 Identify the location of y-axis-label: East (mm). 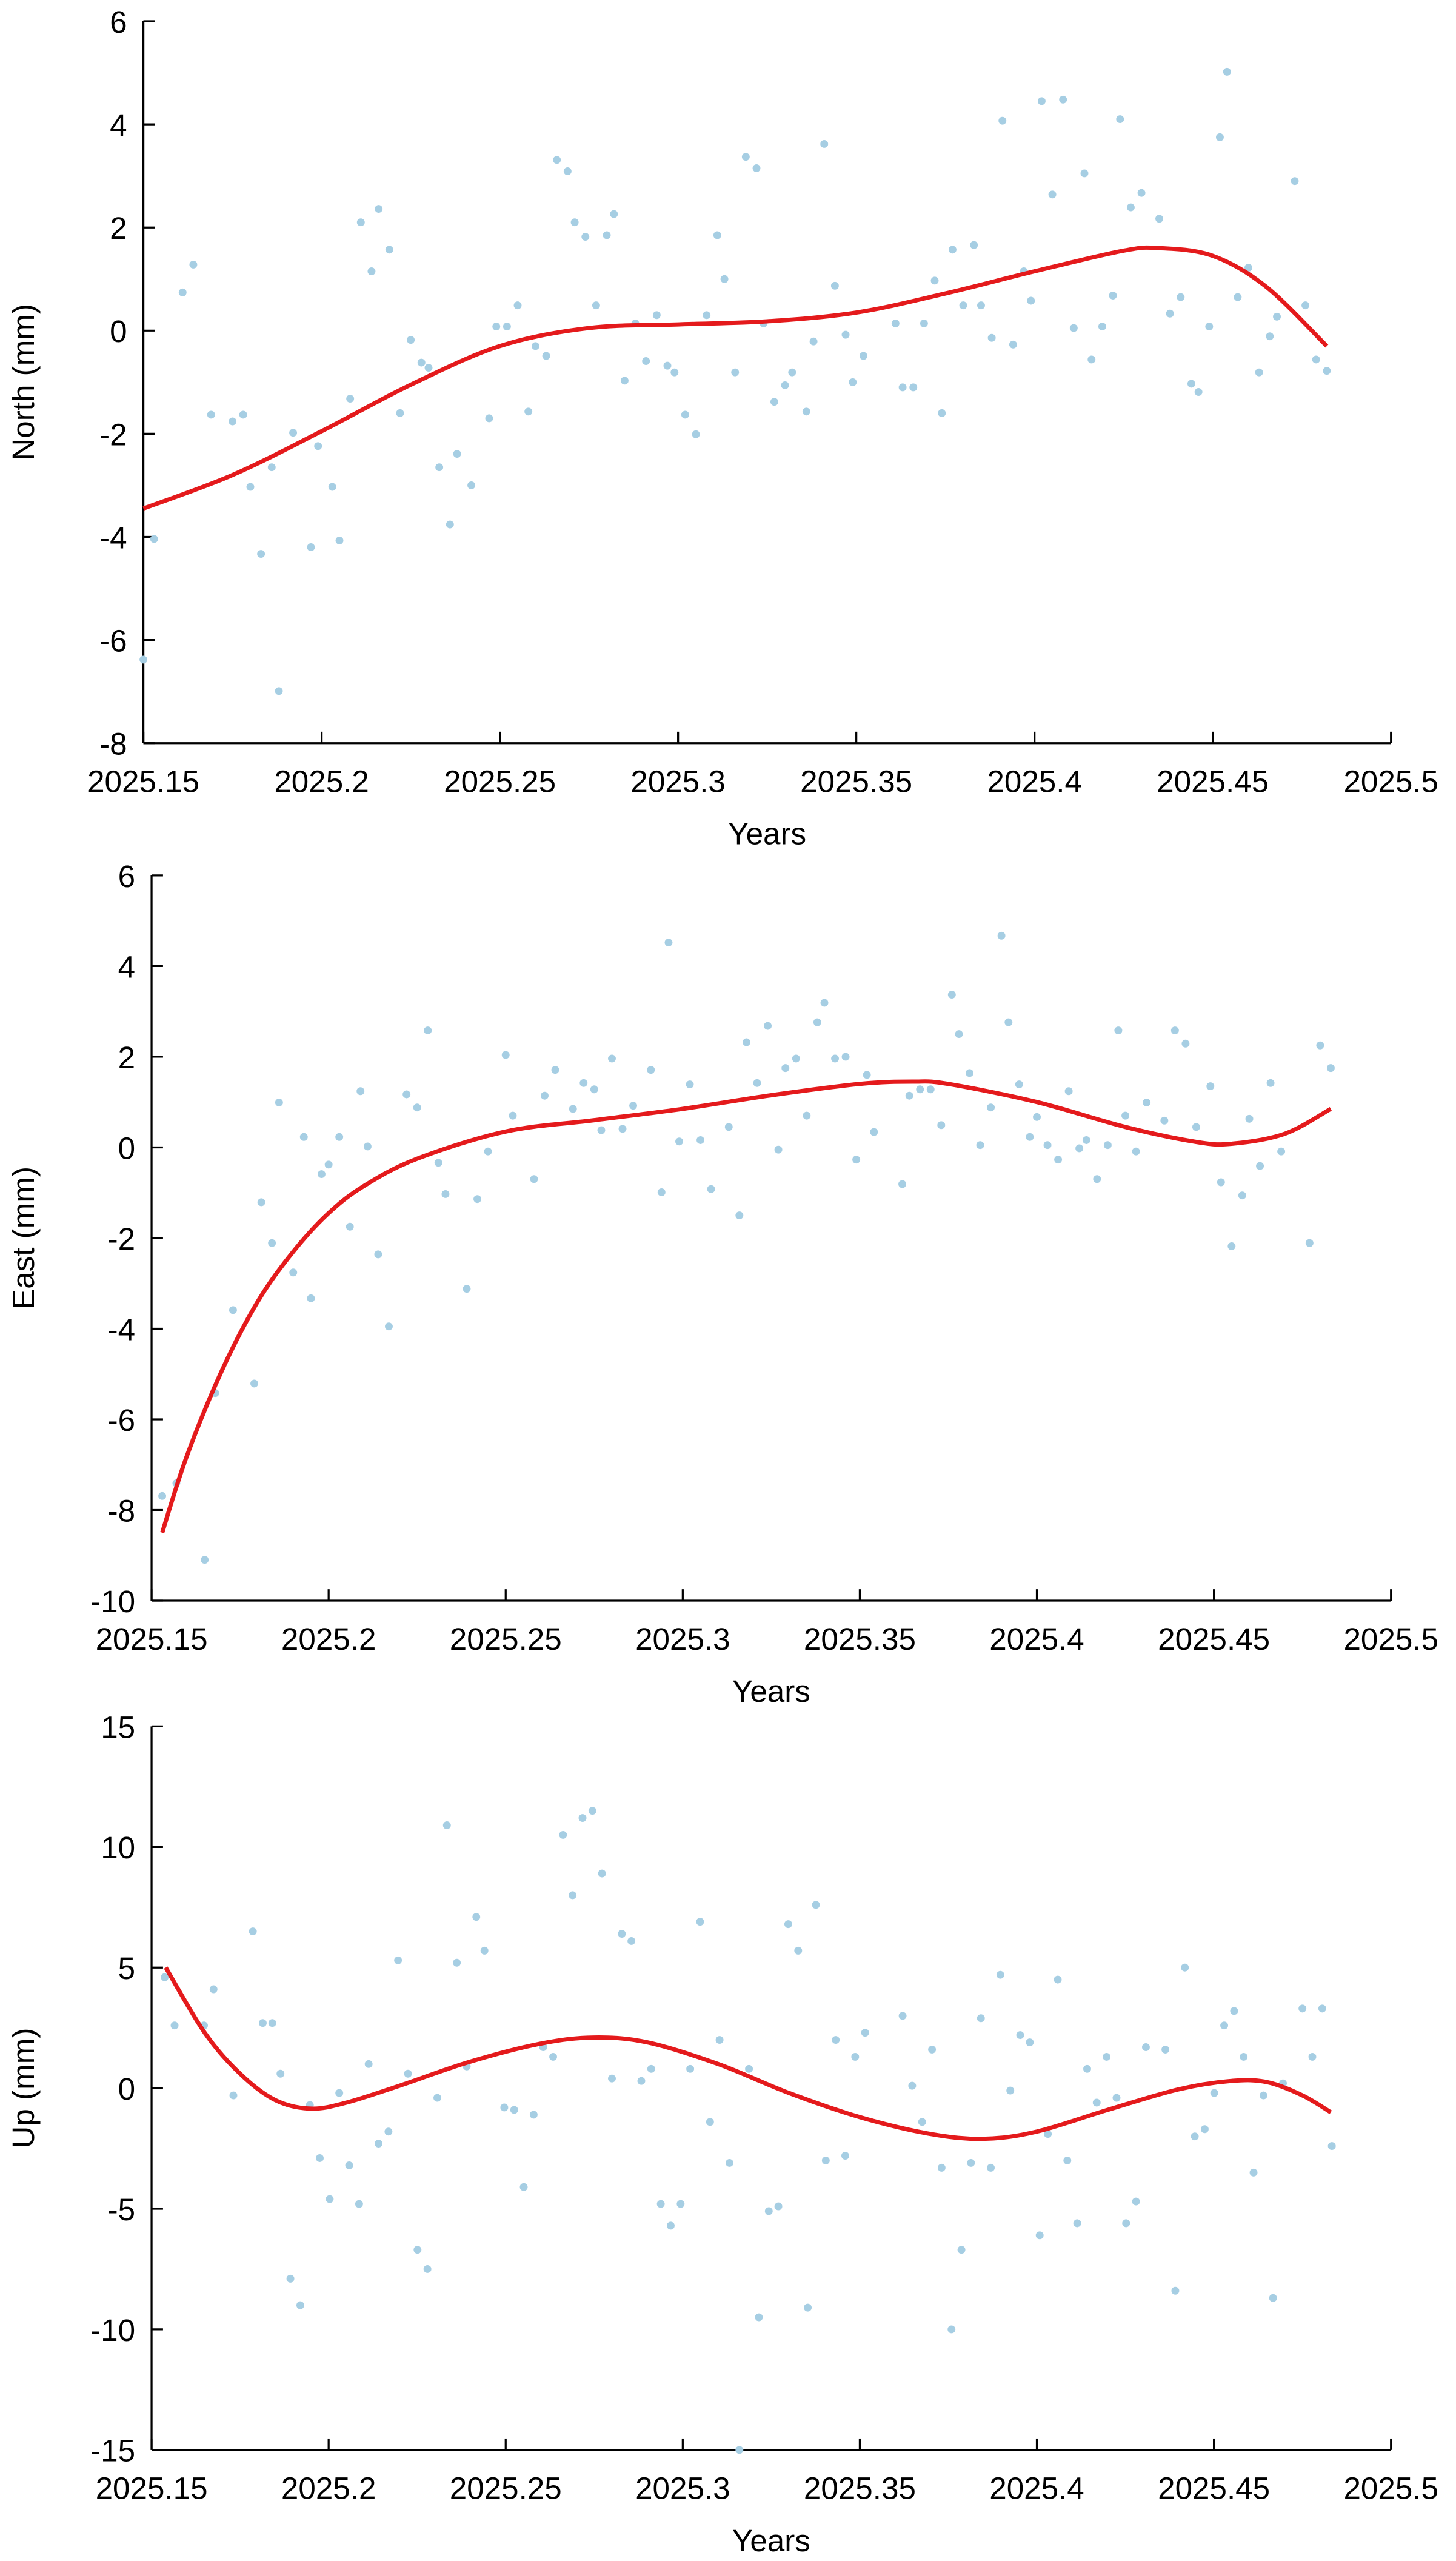
(23, 1238).